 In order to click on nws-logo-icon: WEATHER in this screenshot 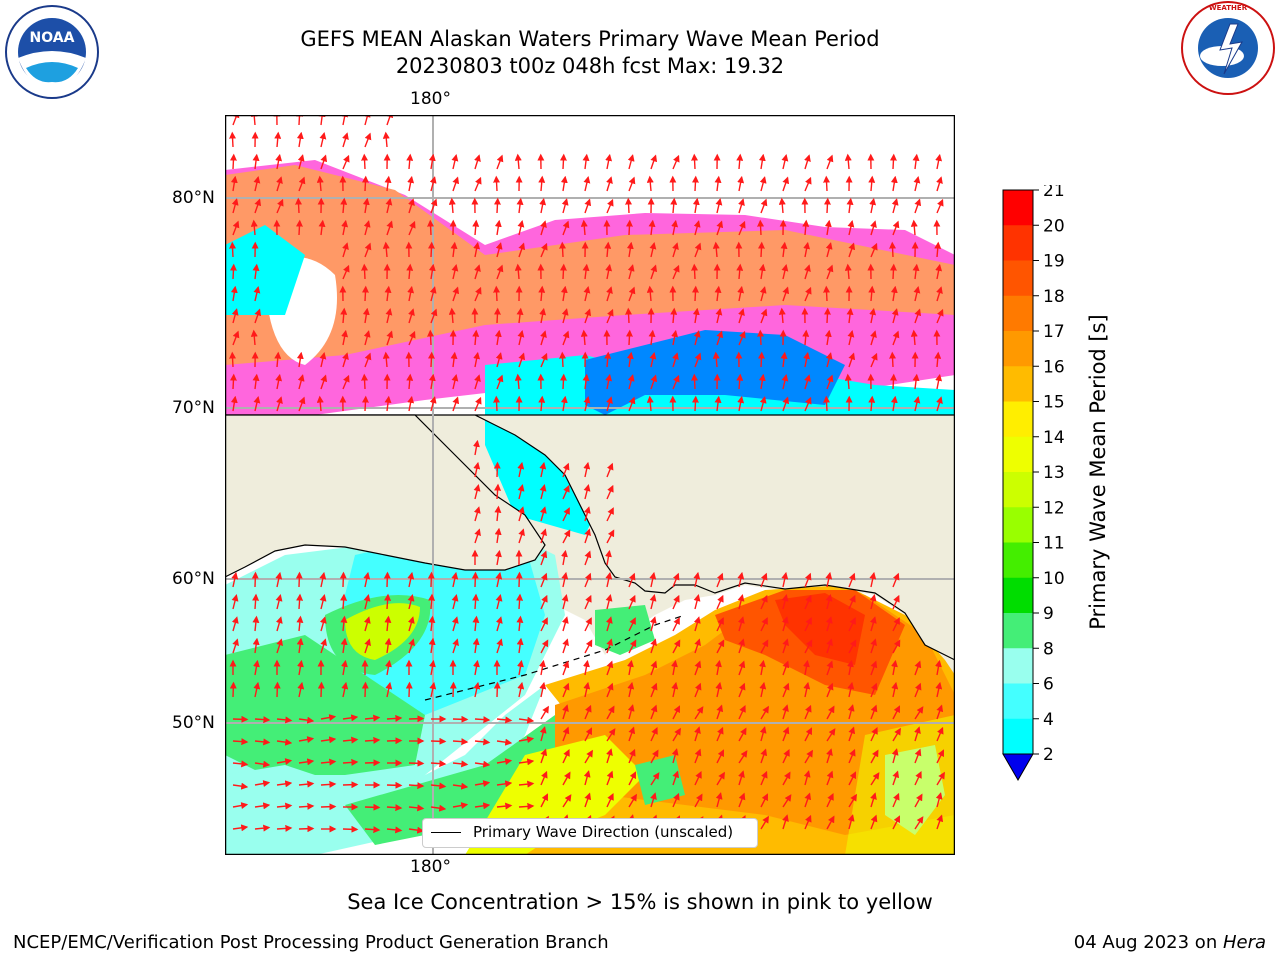, I will do `click(1228, 48)`.